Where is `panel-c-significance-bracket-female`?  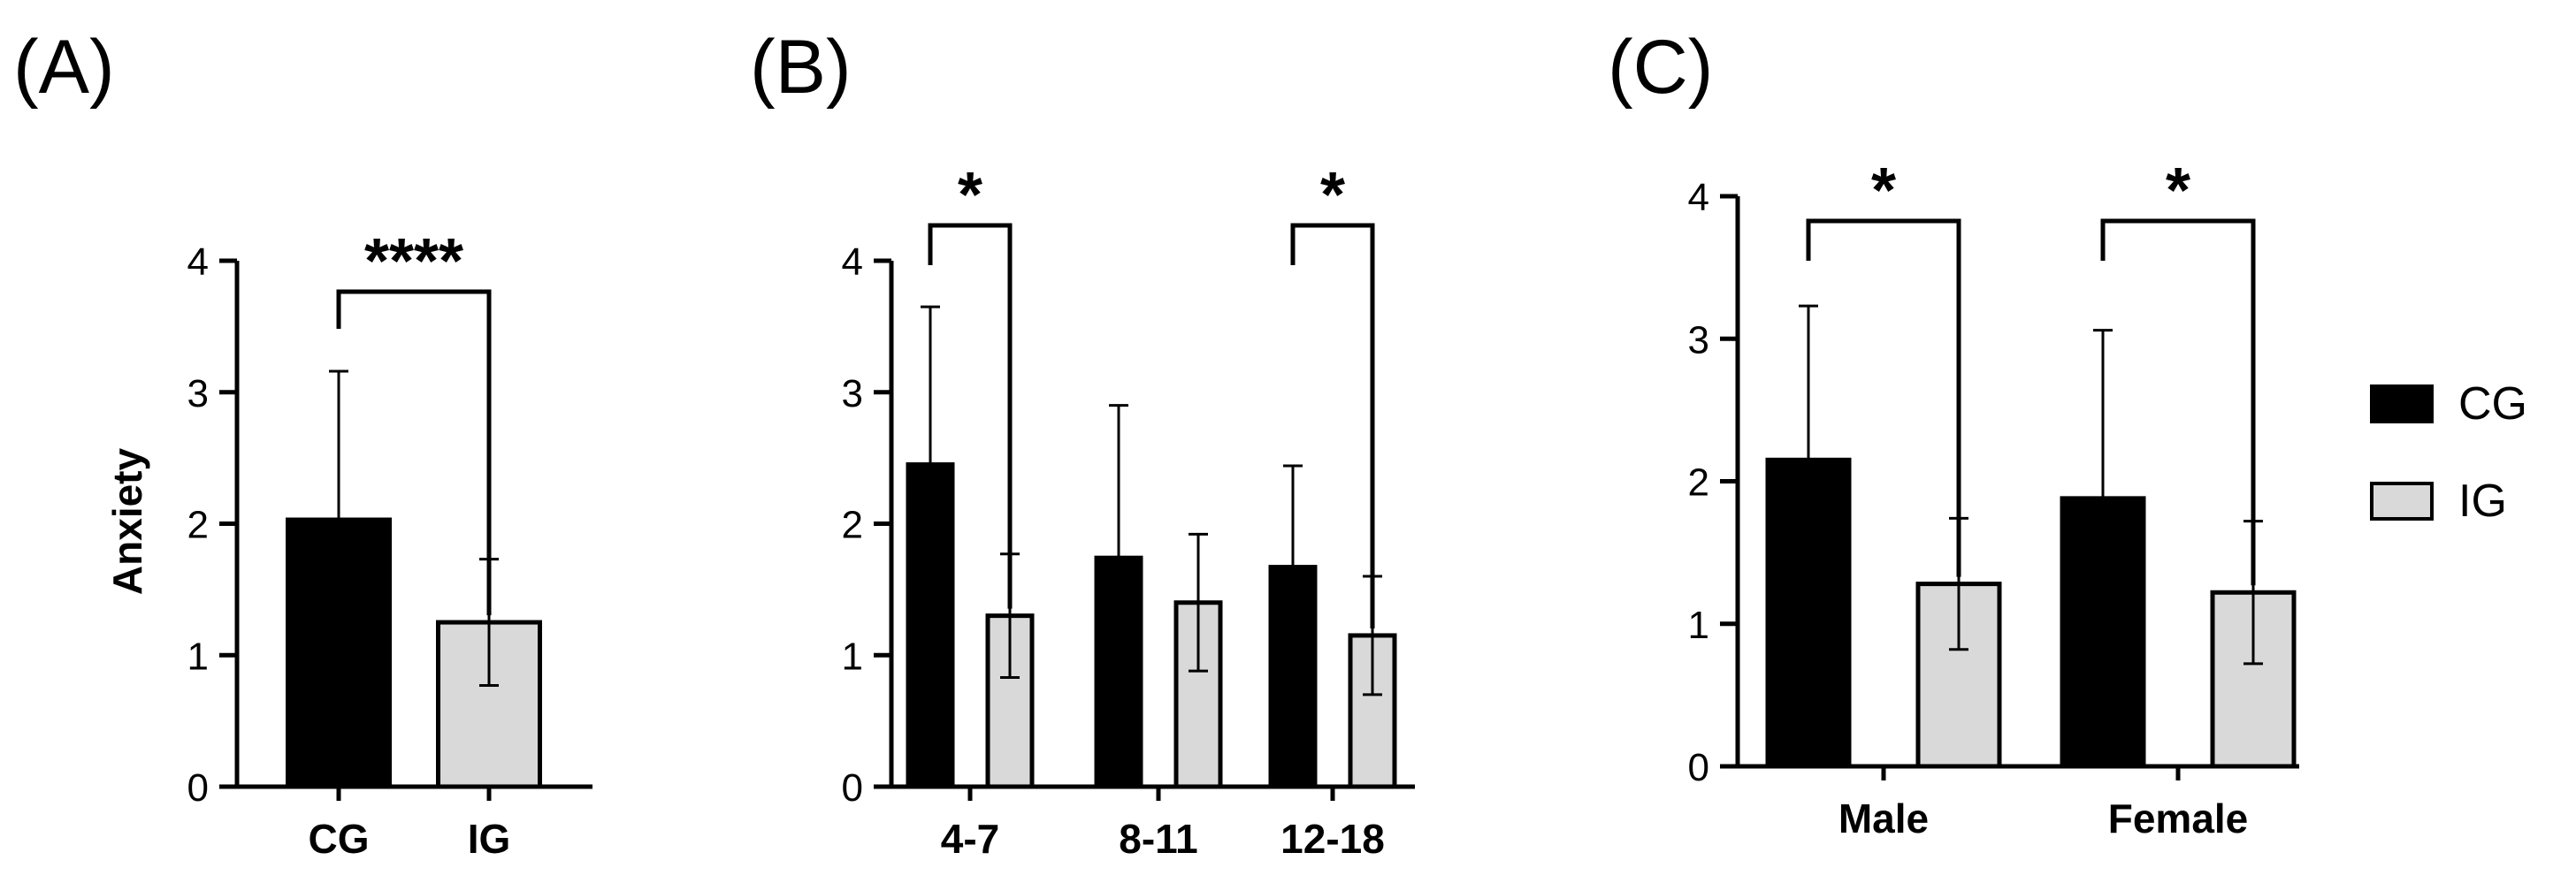 panel-c-significance-bracket-female is located at coordinates (2178, 402).